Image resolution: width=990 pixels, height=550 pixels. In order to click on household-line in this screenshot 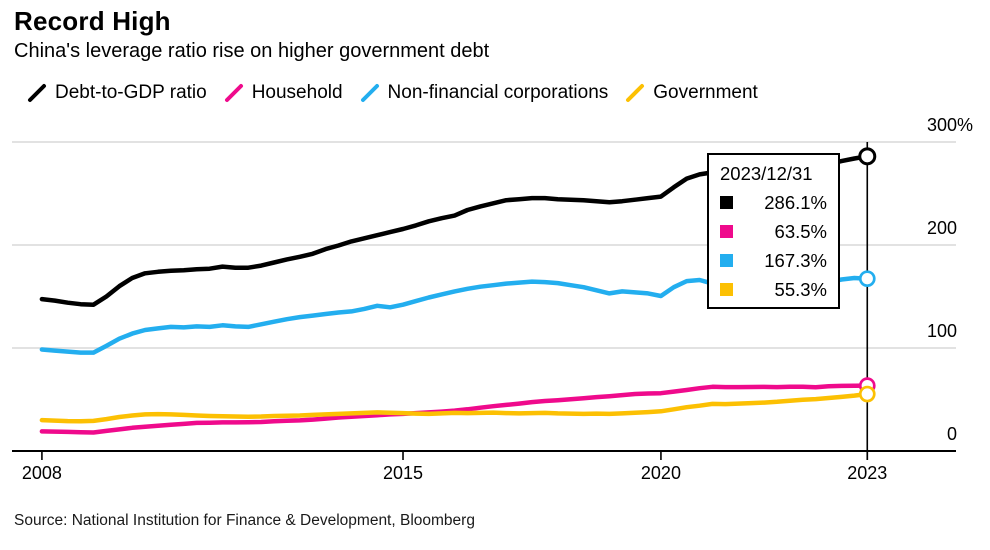, I will do `click(454, 409)`.